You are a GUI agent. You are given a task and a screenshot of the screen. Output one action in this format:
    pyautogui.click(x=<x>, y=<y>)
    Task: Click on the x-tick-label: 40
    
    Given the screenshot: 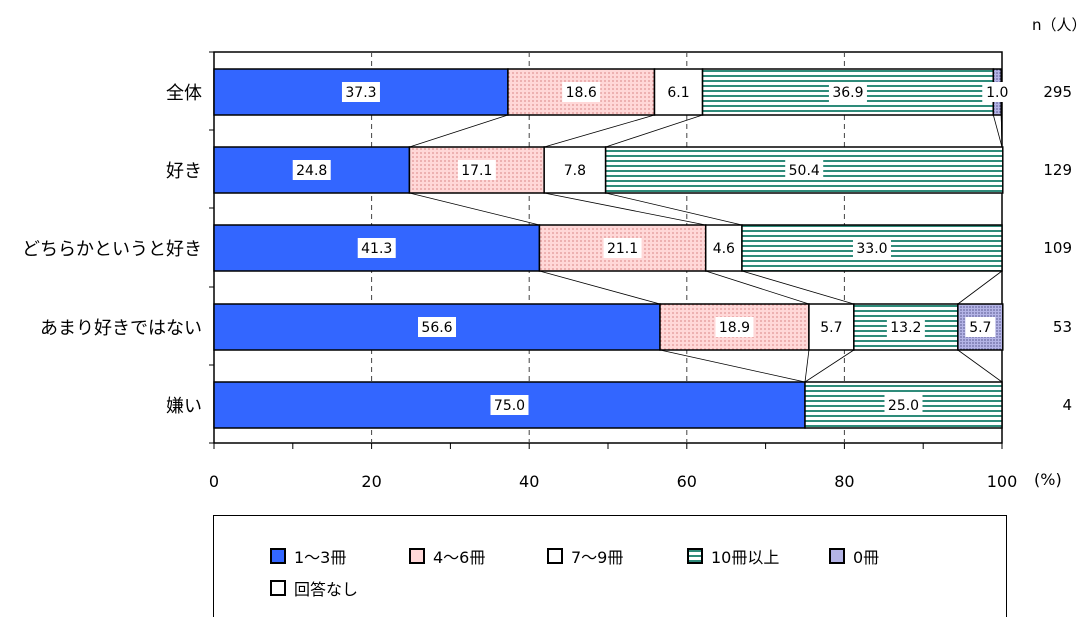 What is the action you would take?
    pyautogui.click(x=529, y=481)
    